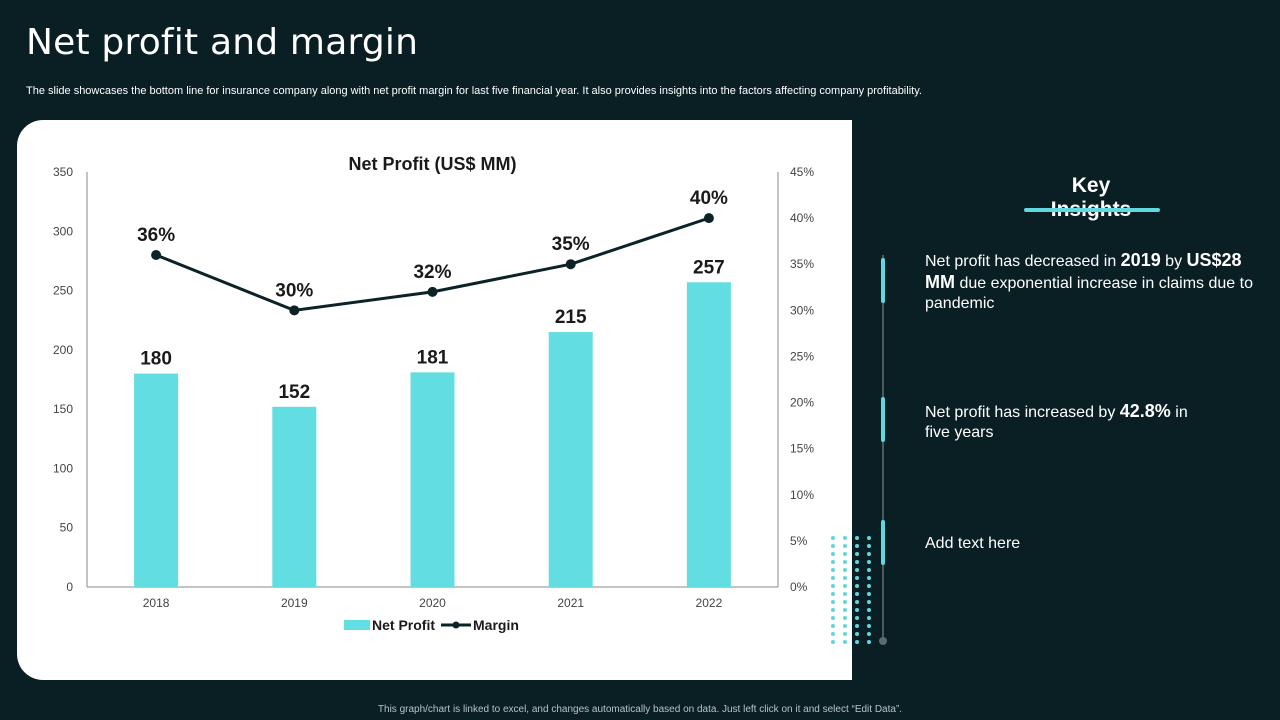  What do you see at coordinates (709, 198) in the screenshot?
I see `margin-value-label: 40%` at bounding box center [709, 198].